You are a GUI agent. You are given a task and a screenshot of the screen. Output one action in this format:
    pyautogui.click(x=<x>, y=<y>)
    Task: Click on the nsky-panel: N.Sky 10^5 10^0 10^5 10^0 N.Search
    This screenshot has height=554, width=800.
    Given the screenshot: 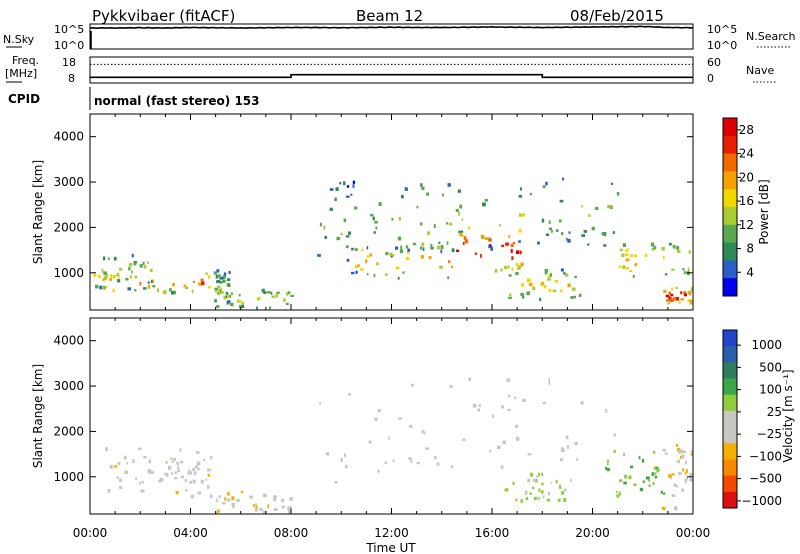 What is the action you would take?
    pyautogui.click(x=399, y=37)
    